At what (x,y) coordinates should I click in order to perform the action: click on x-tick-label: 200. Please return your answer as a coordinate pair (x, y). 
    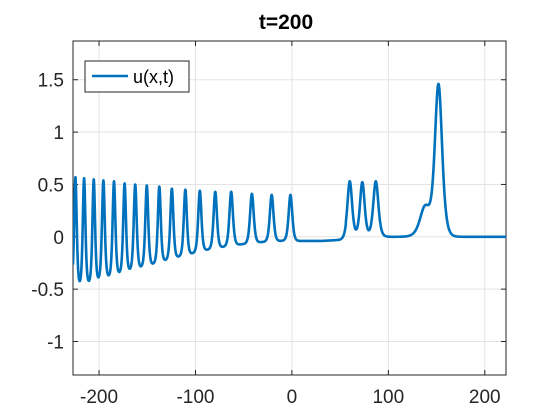
    Looking at the image, I should click on (485, 397).